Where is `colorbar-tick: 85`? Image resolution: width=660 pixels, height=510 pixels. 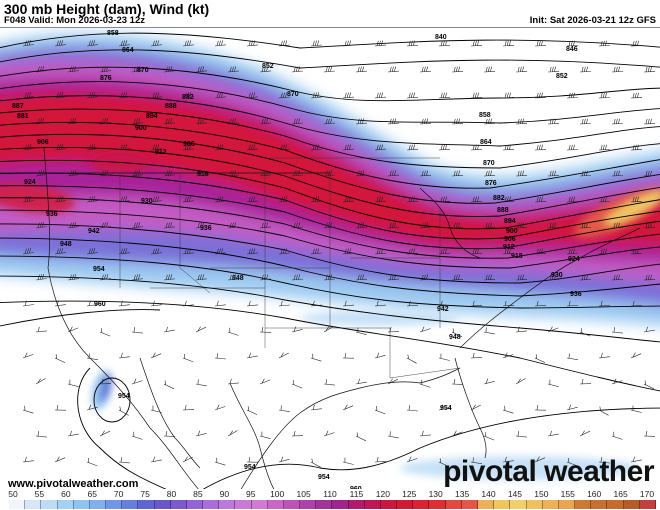 colorbar-tick: 85 is located at coordinates (198, 494).